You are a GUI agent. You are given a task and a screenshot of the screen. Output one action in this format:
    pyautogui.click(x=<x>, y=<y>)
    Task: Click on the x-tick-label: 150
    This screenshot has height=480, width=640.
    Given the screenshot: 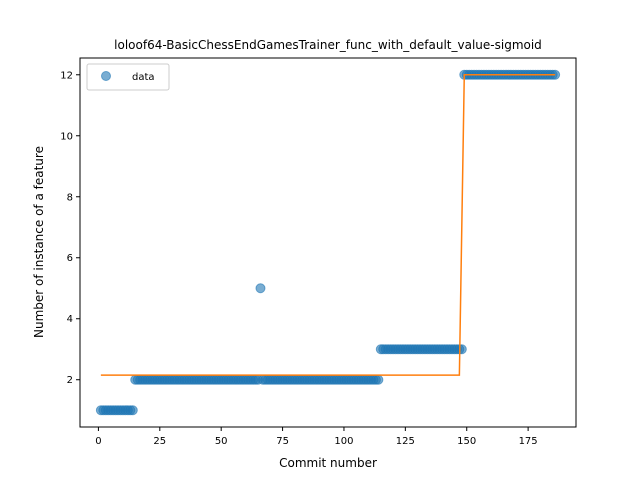 What is the action you would take?
    pyautogui.click(x=466, y=441)
    